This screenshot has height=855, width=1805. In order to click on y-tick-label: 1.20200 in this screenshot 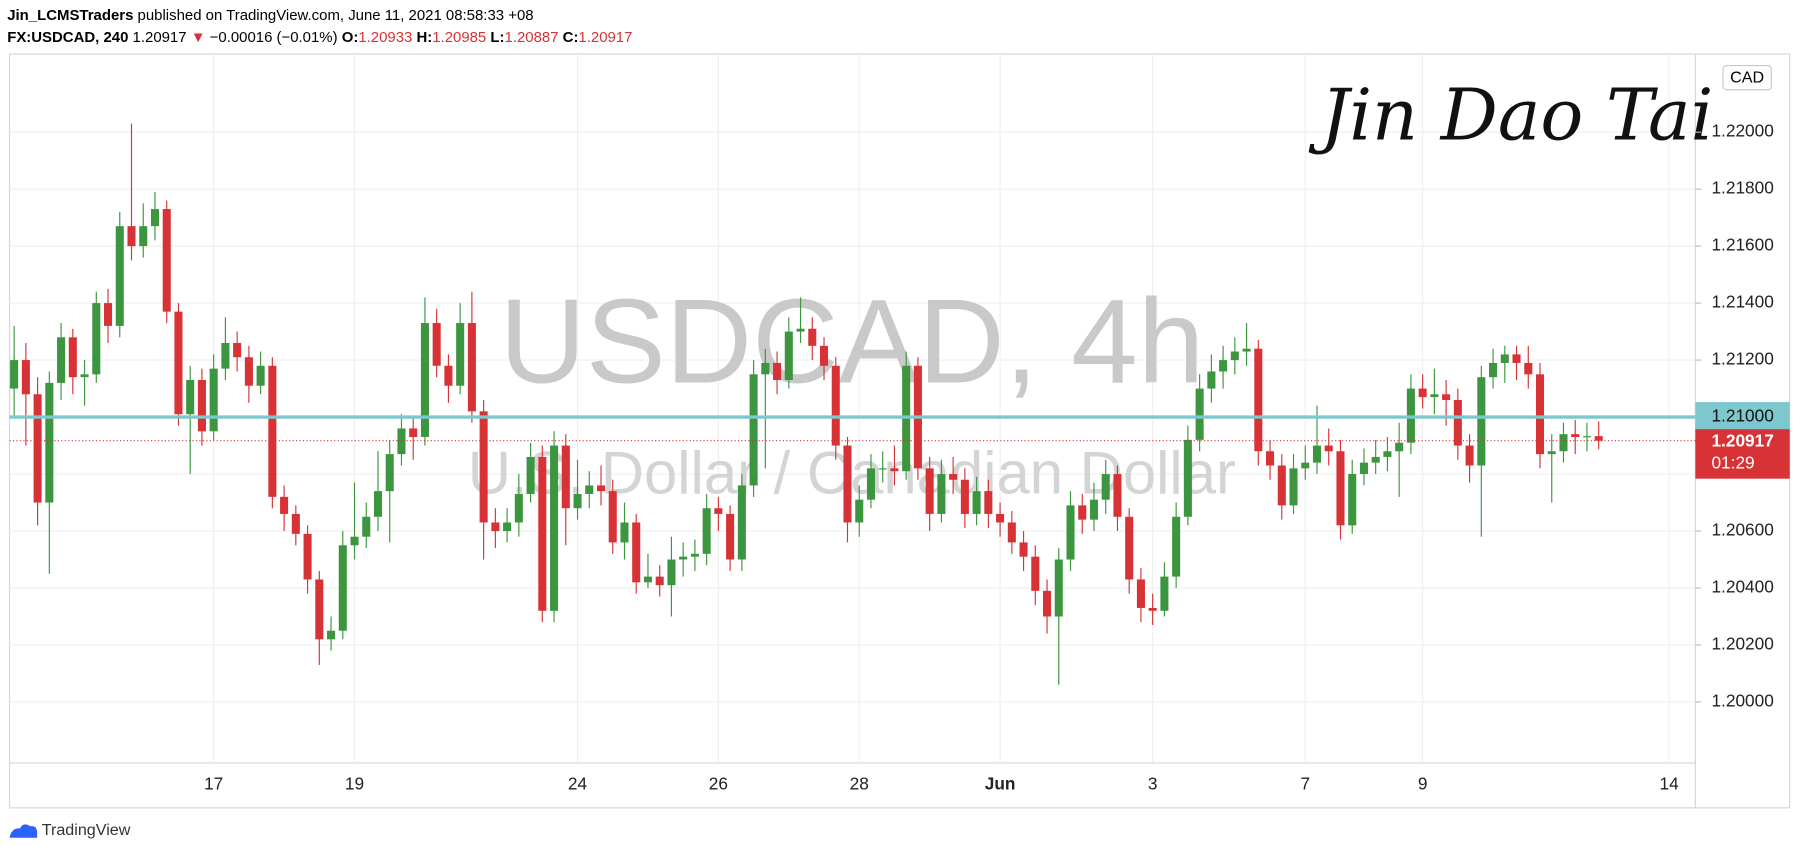, I will do `click(1742, 644)`.